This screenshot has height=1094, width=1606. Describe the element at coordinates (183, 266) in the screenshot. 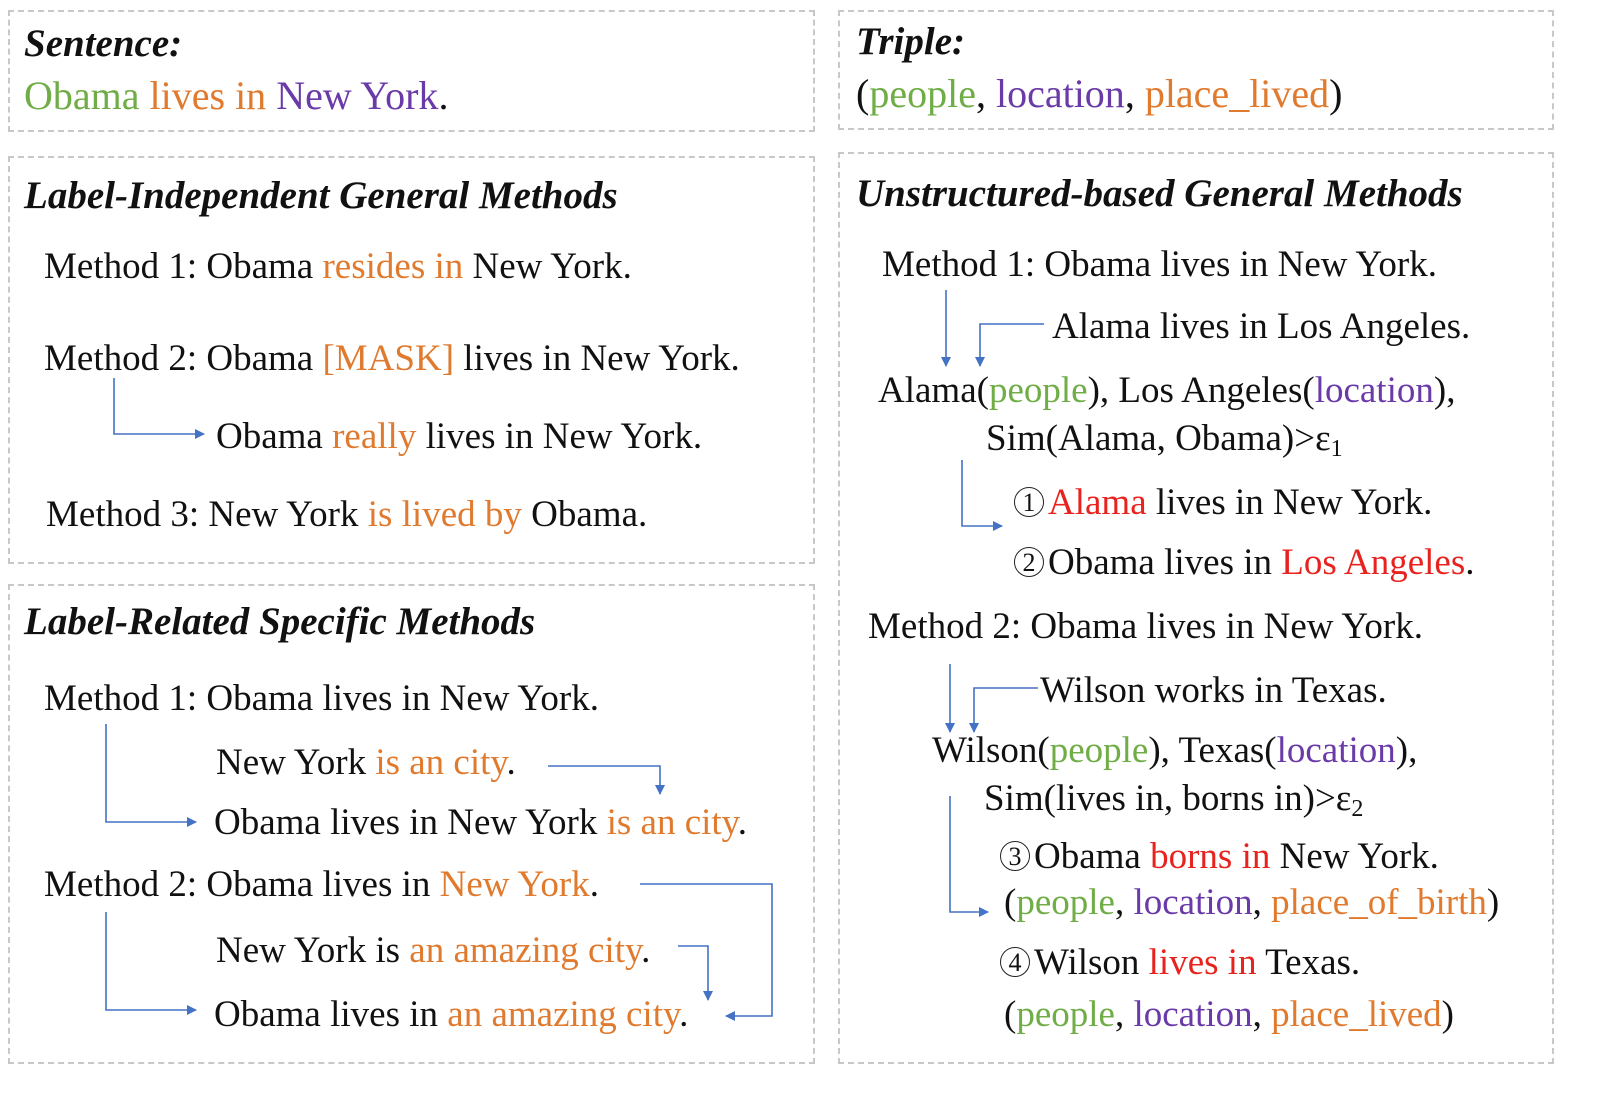

I see `li-m1-prefix: Method 1: Obama` at that location.